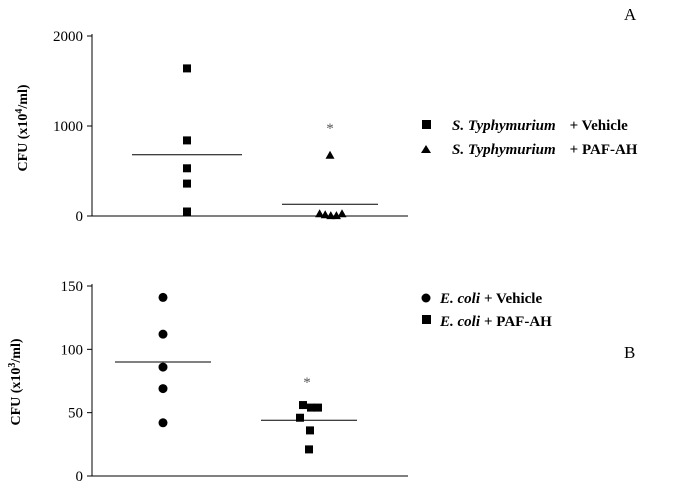  What do you see at coordinates (15, 381) in the screenshot?
I see `panel-b-y-axis-label: CFU (x103/ml)` at bounding box center [15, 381].